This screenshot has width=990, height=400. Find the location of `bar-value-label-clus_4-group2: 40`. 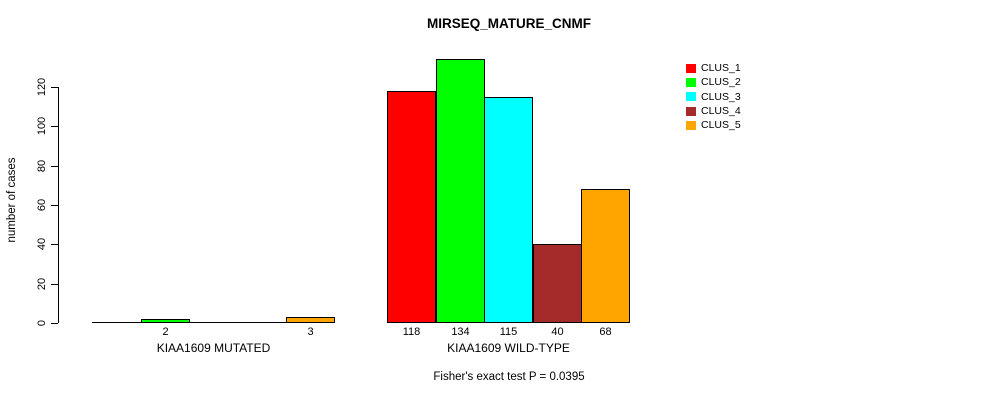

bar-value-label-clus_4-group2: 40 is located at coordinates (557, 332).